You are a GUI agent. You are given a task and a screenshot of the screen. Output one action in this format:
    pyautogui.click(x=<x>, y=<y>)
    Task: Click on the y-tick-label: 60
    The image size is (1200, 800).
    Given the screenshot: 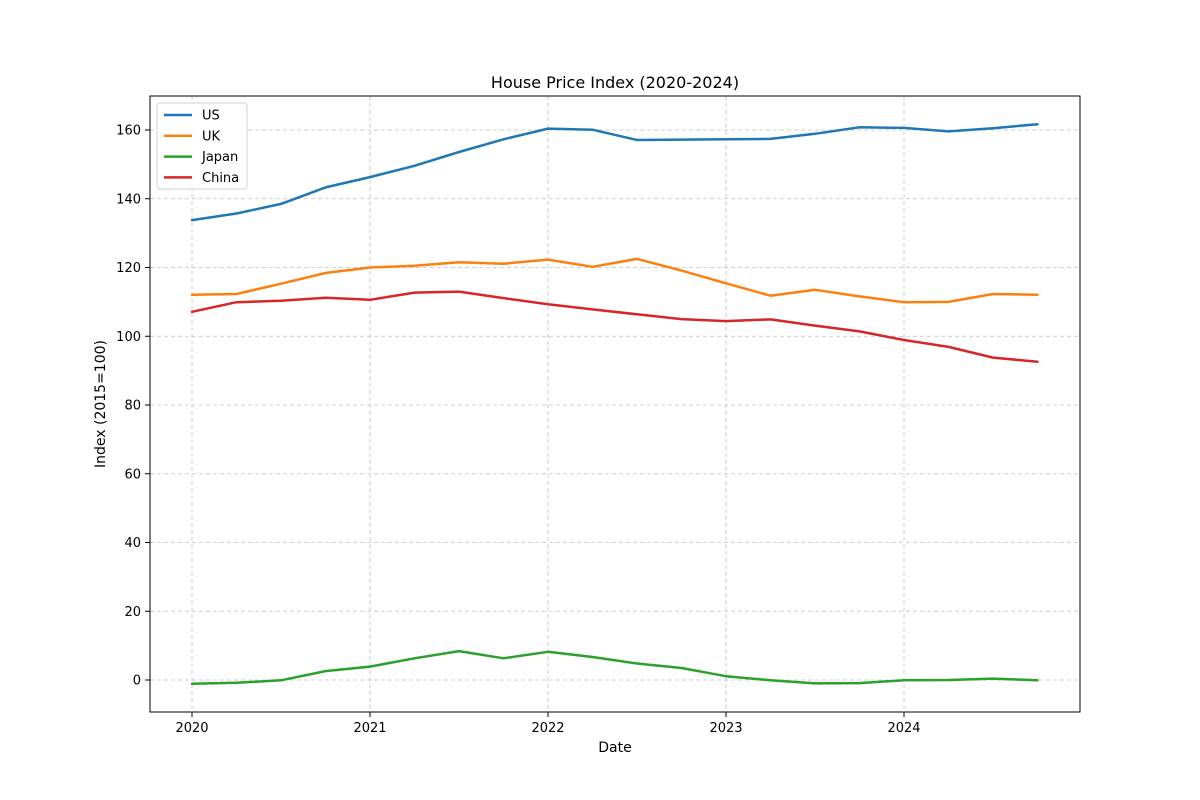 What is the action you would take?
    pyautogui.click(x=132, y=474)
    